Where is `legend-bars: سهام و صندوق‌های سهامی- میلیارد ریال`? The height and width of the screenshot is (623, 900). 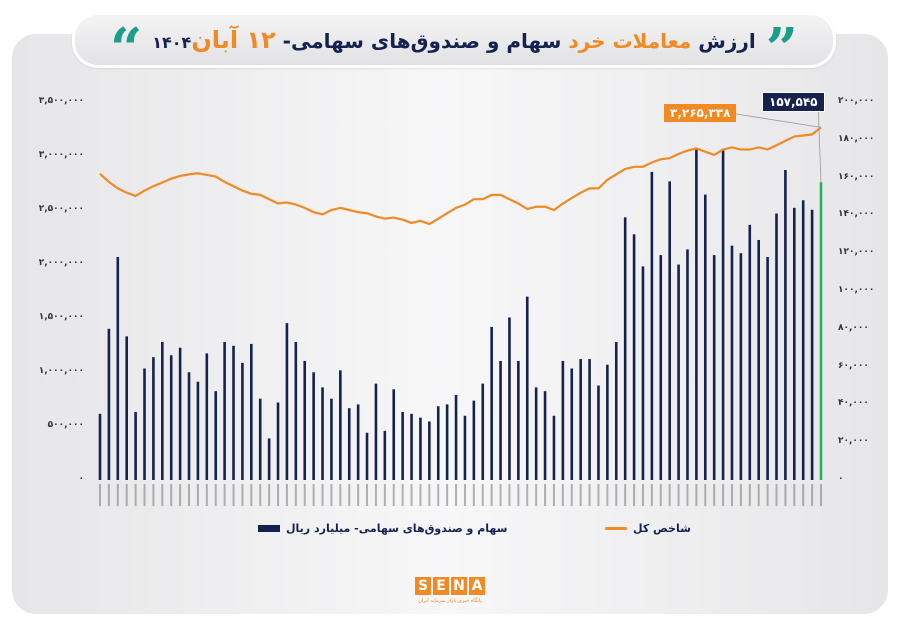
legend-bars: سهام و صندوق‌های سهامی- میلیارد ریال is located at coordinates (382, 528).